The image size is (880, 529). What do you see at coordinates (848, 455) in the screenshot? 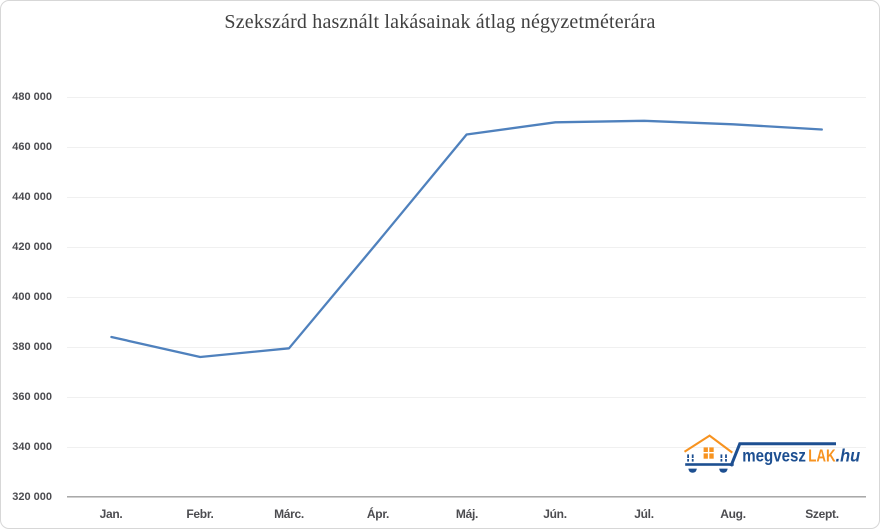
I see `svg-text: .hu` at bounding box center [848, 455].